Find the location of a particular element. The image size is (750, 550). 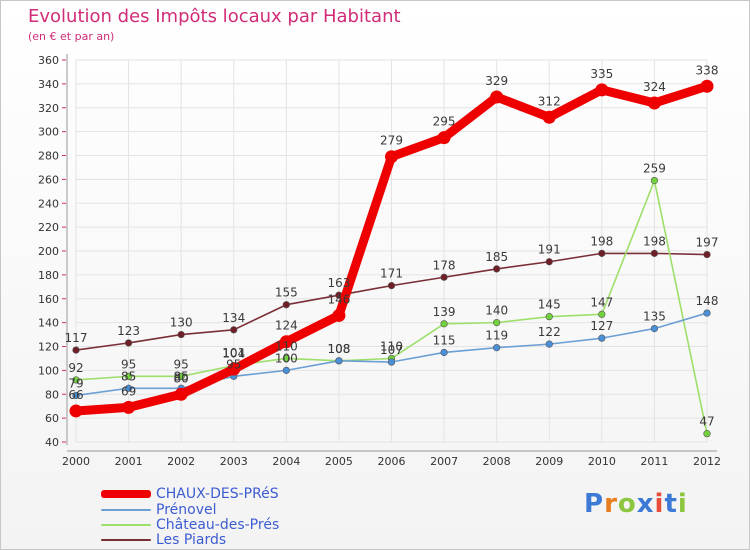

data-label: 66 is located at coordinates (75, 395).